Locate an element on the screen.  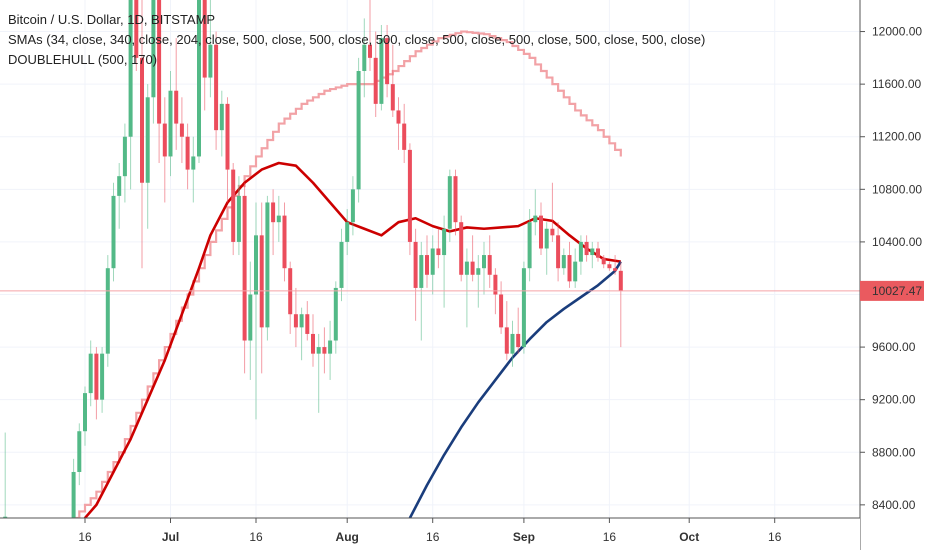
price-tick-label: 11200.00 is located at coordinates (896, 137).